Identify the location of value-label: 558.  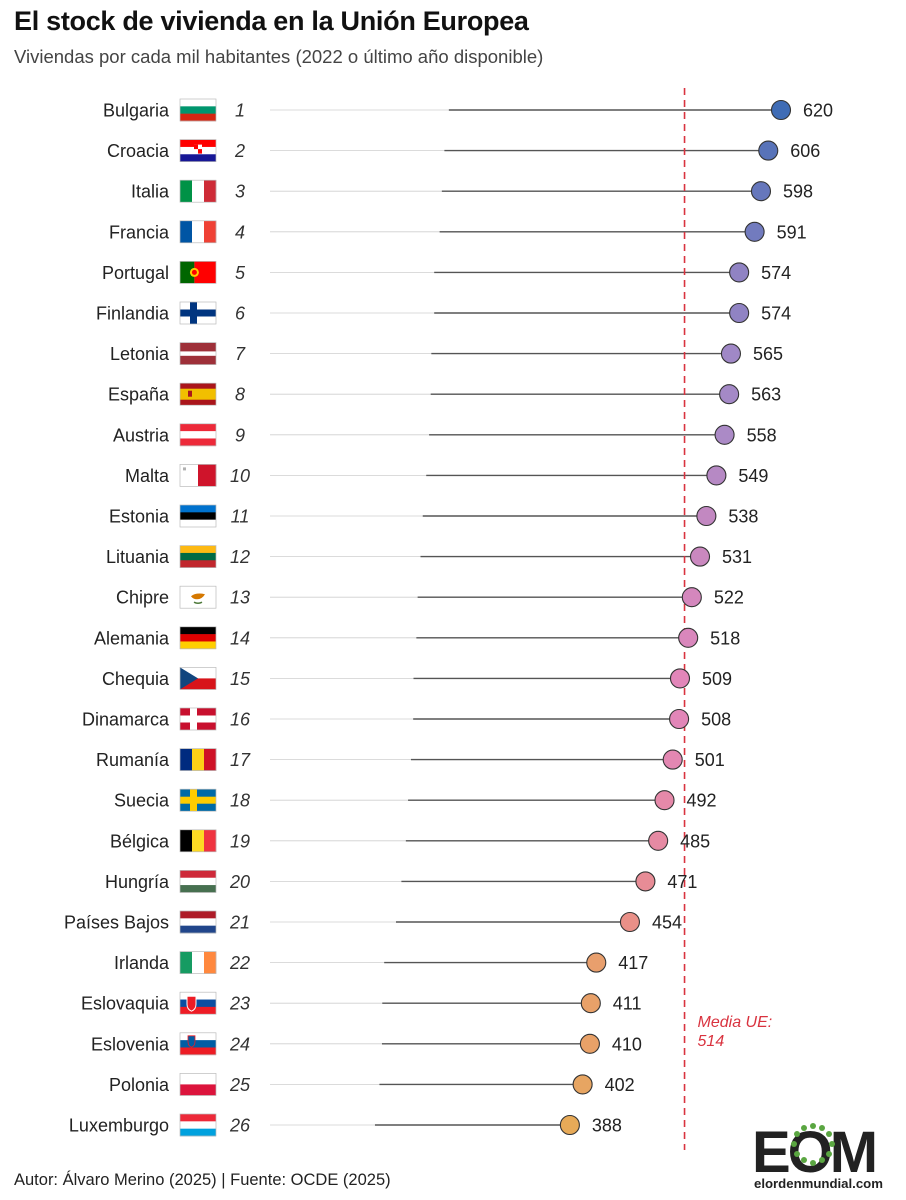
(762, 435).